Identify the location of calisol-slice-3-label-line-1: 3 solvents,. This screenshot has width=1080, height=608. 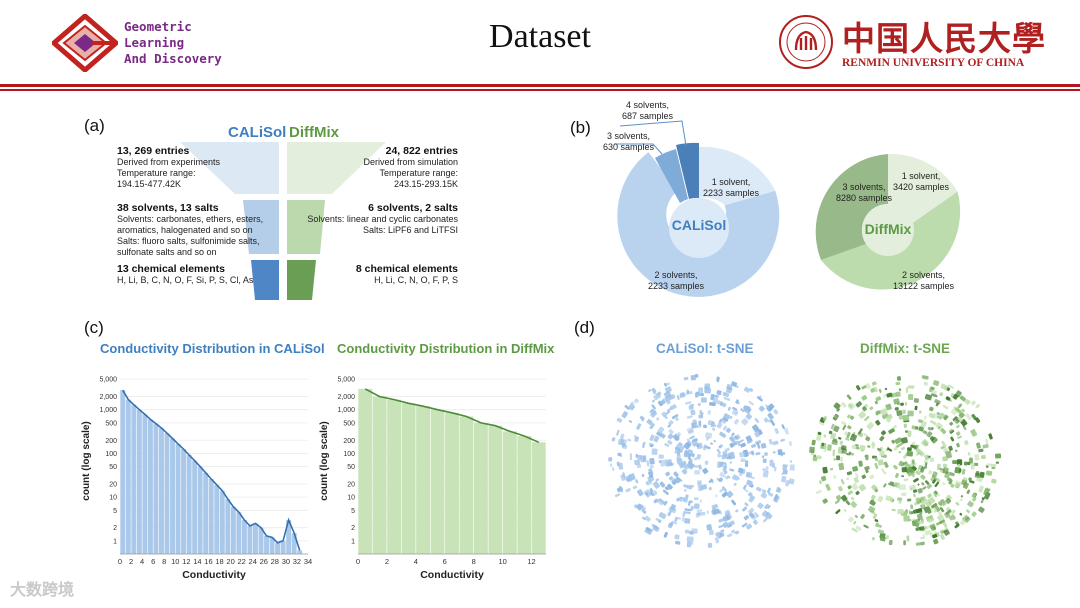
(629, 136).